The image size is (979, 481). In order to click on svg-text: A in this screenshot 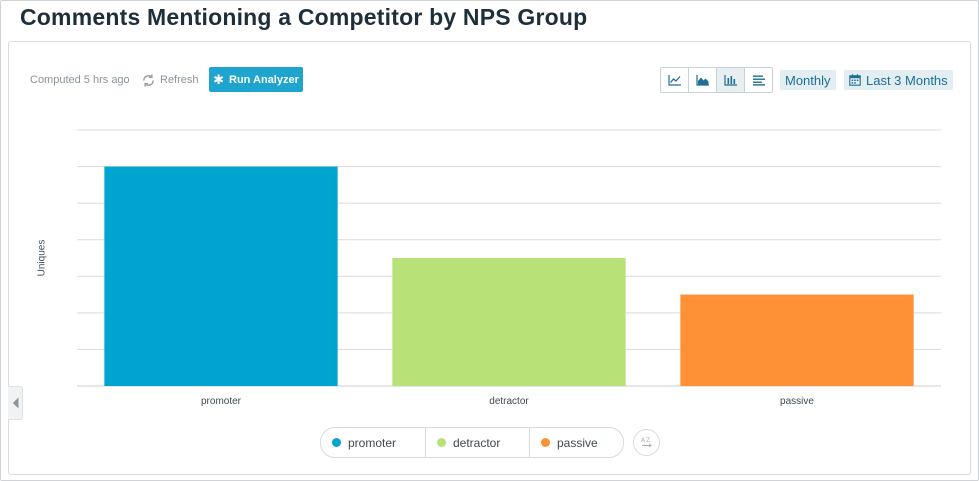, I will do `click(643, 440)`.